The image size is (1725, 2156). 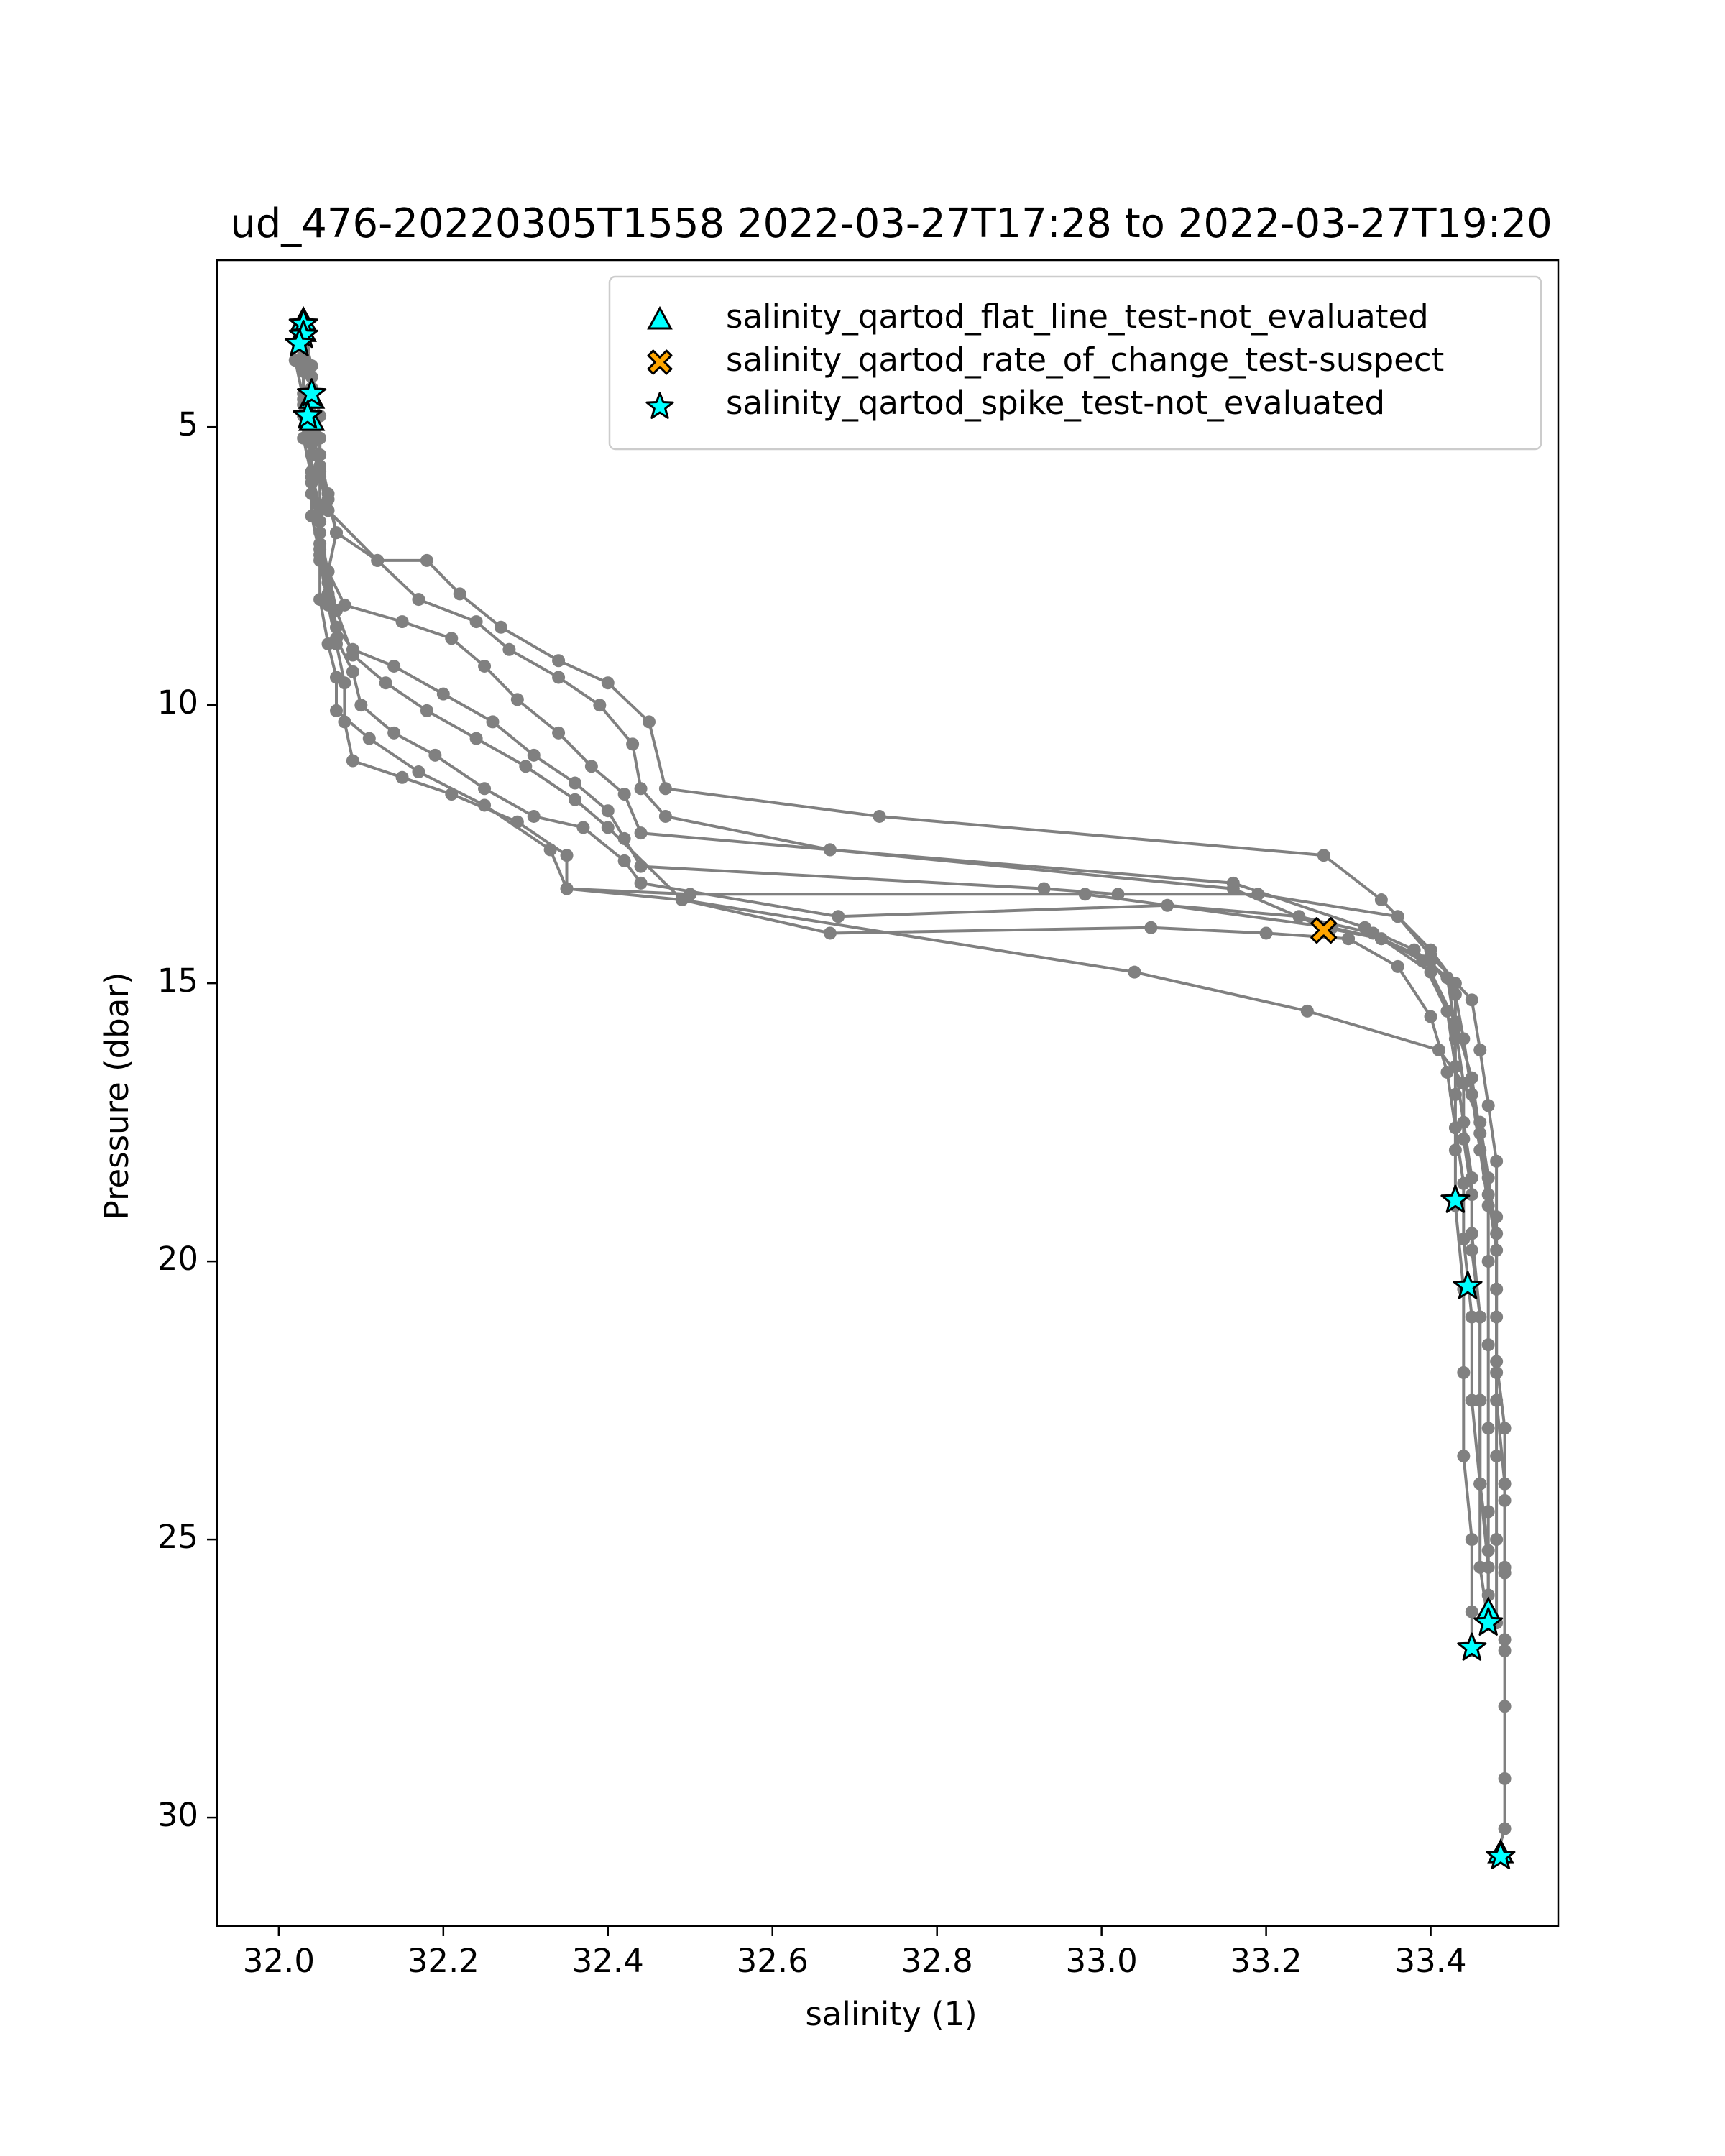 I want to click on star-marker-icon, so click(x=659, y=405).